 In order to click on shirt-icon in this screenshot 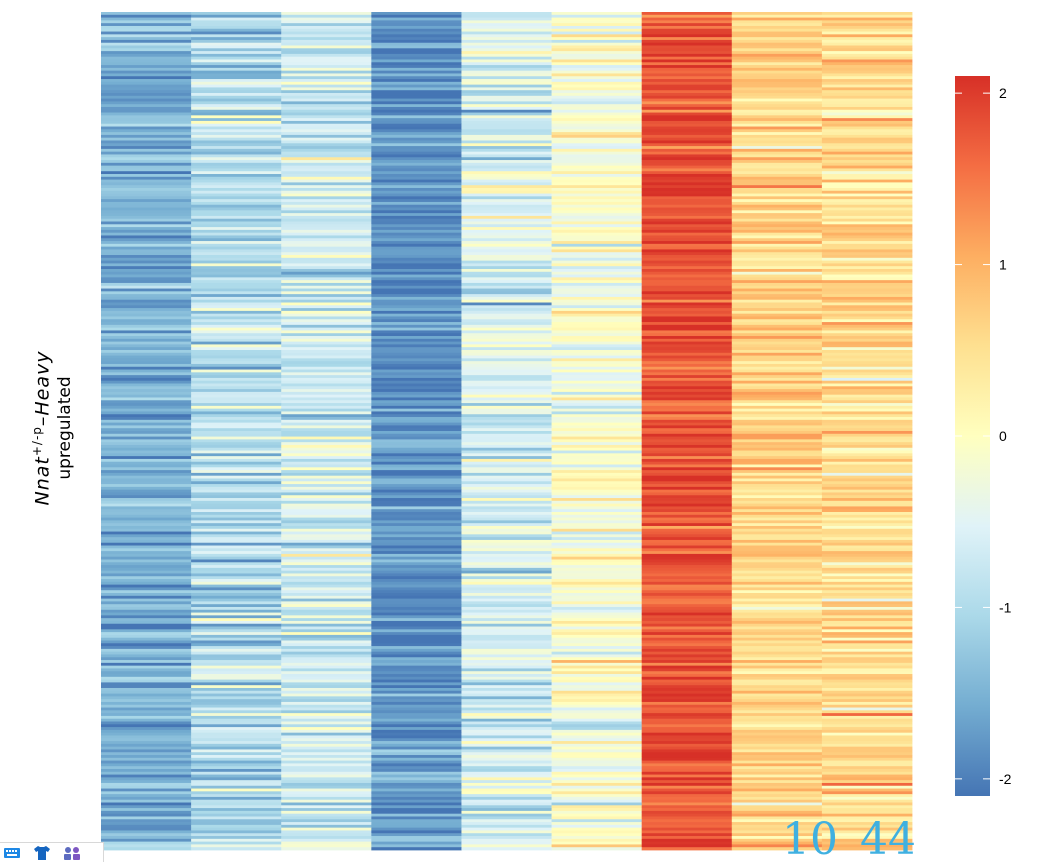, I will do `click(42, 853)`.